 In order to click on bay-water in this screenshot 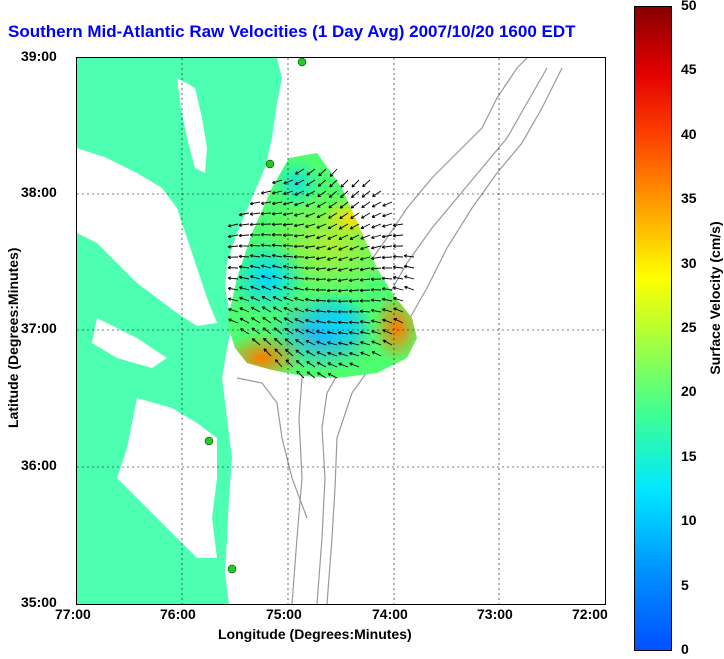, I will do `click(192, 125)`.